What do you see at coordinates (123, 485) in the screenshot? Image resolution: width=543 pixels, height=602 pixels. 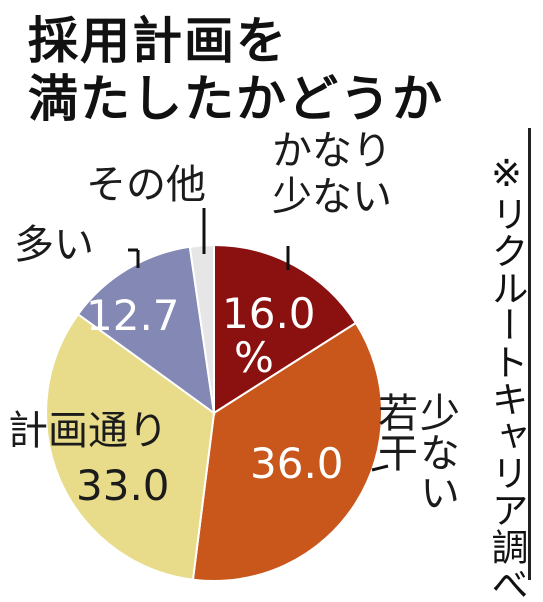 I see `value-keikaku: 33.0` at bounding box center [123, 485].